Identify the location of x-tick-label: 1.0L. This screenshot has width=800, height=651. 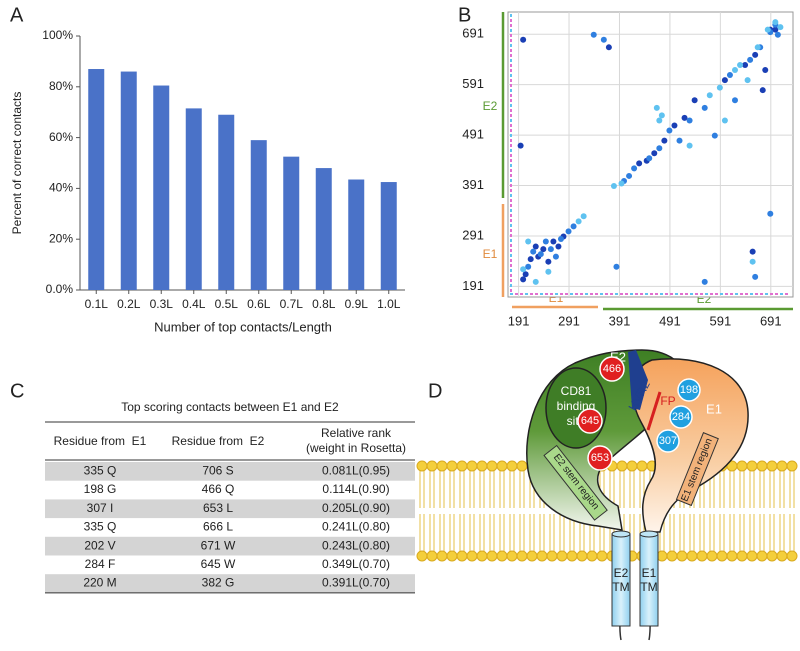
(389, 304).